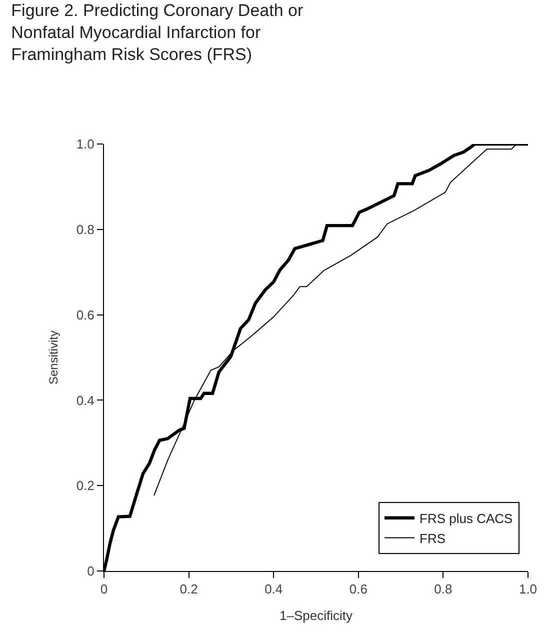 The image size is (558, 642). Describe the element at coordinates (528, 589) in the screenshot. I see `x-tick-label: 1.0` at that location.